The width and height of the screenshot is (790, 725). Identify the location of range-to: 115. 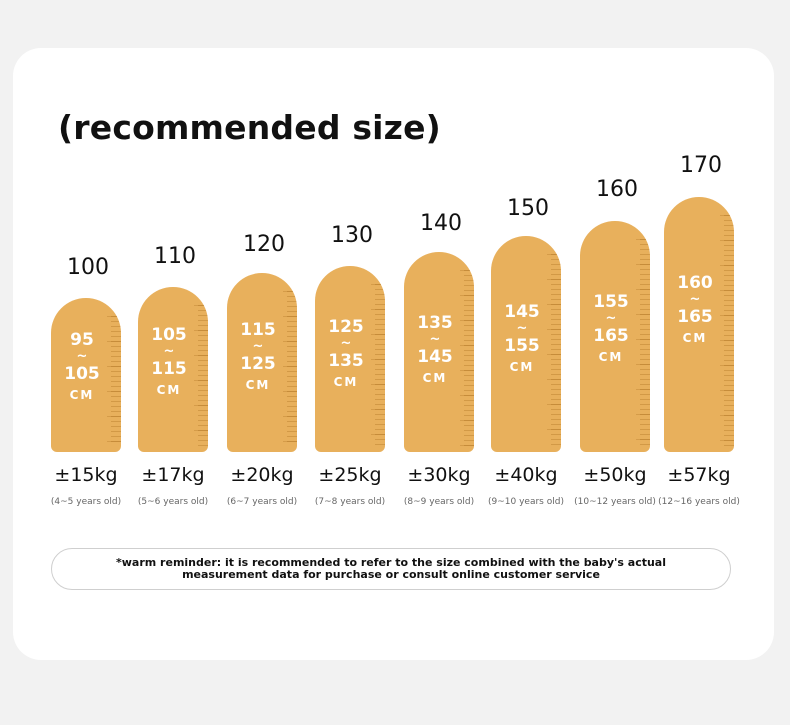
(169, 369).